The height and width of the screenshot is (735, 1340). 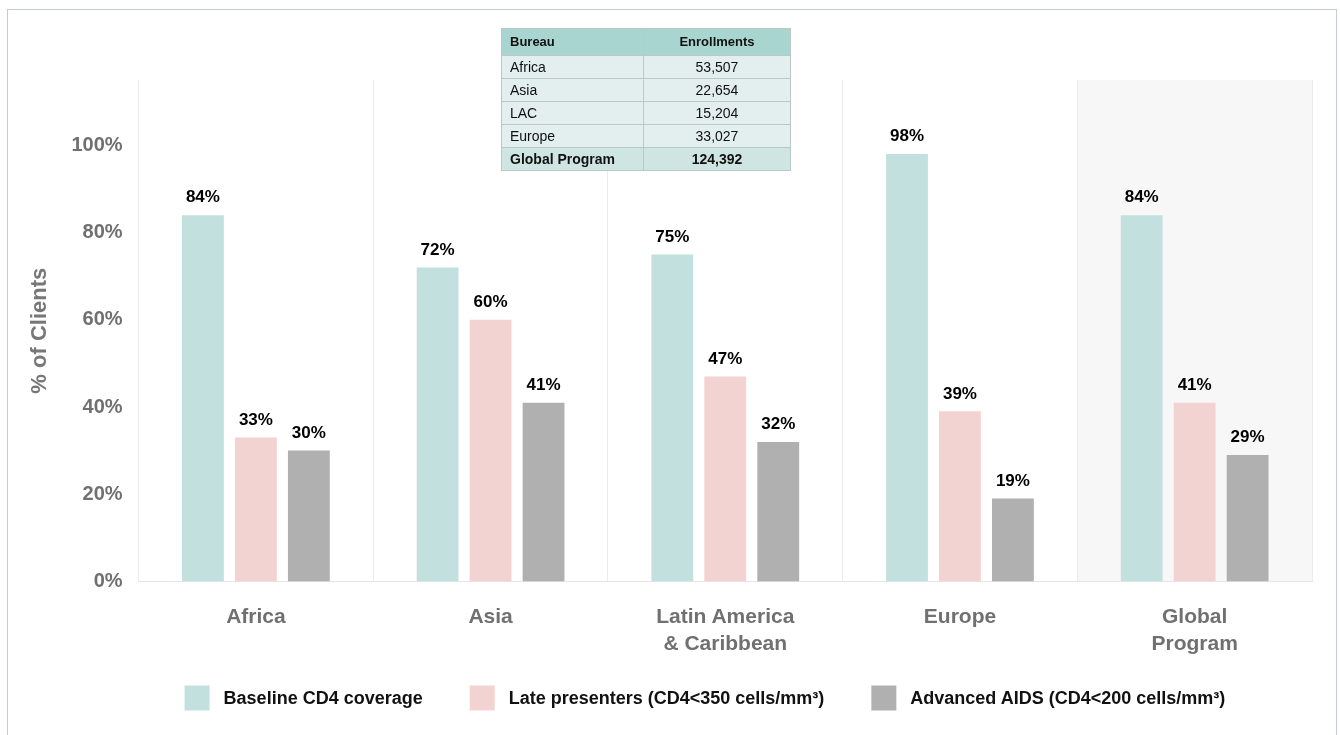 I want to click on text: Enrollments, so click(x=717, y=41).